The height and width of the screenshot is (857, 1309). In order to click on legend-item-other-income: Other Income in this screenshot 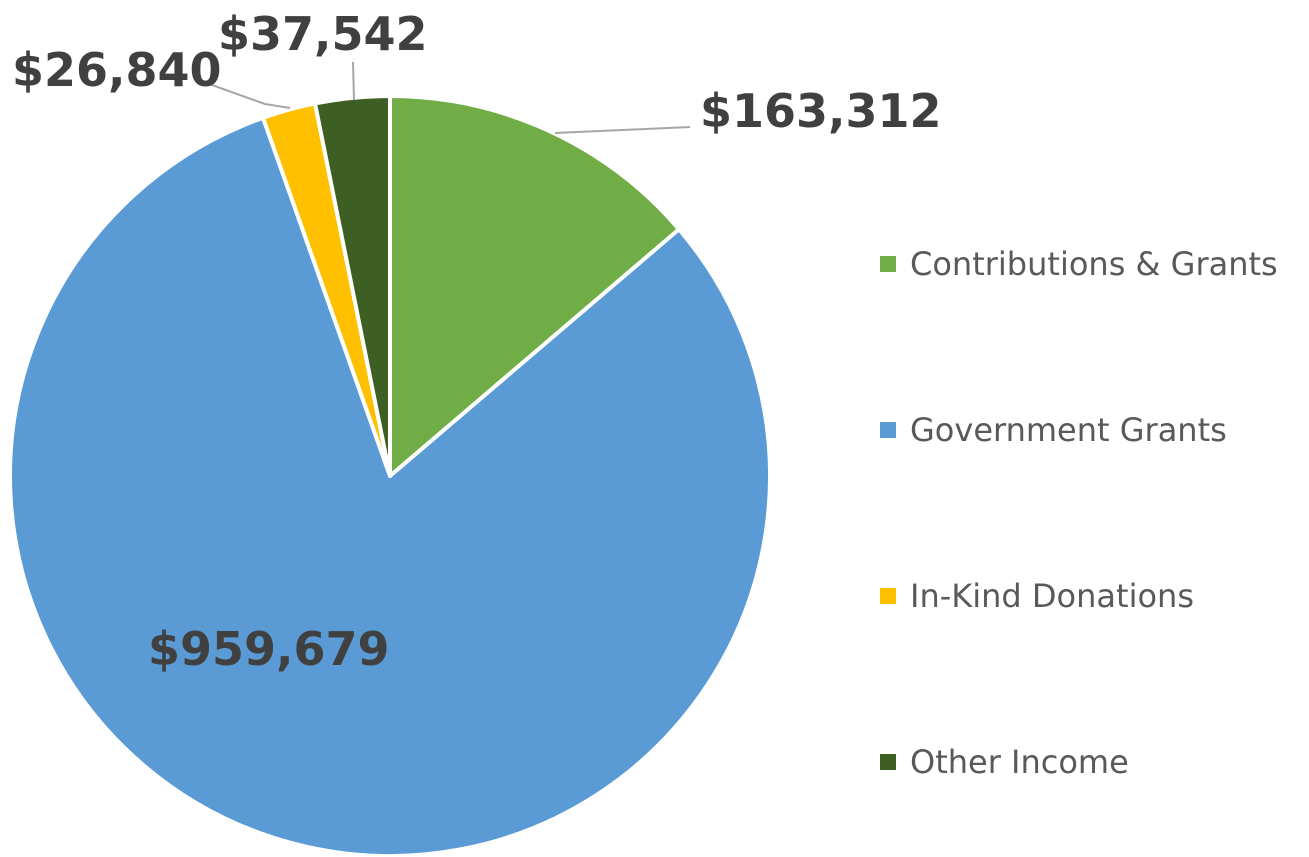, I will do `click(1004, 762)`.